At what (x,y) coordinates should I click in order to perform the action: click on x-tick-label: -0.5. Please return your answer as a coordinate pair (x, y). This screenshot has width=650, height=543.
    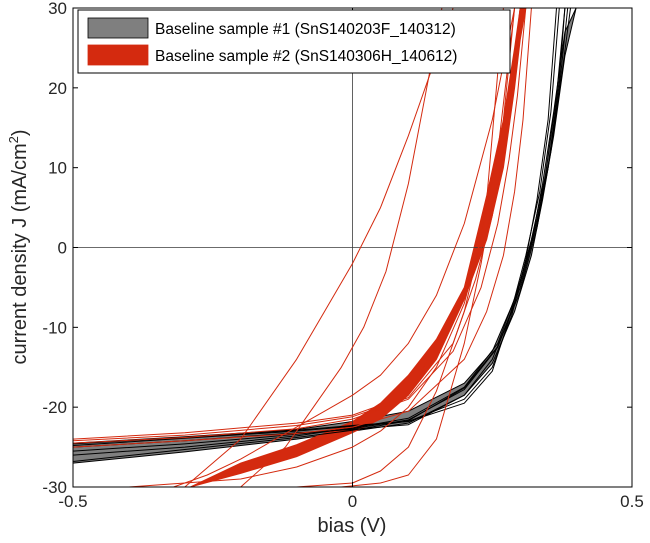
    Looking at the image, I should click on (72, 501).